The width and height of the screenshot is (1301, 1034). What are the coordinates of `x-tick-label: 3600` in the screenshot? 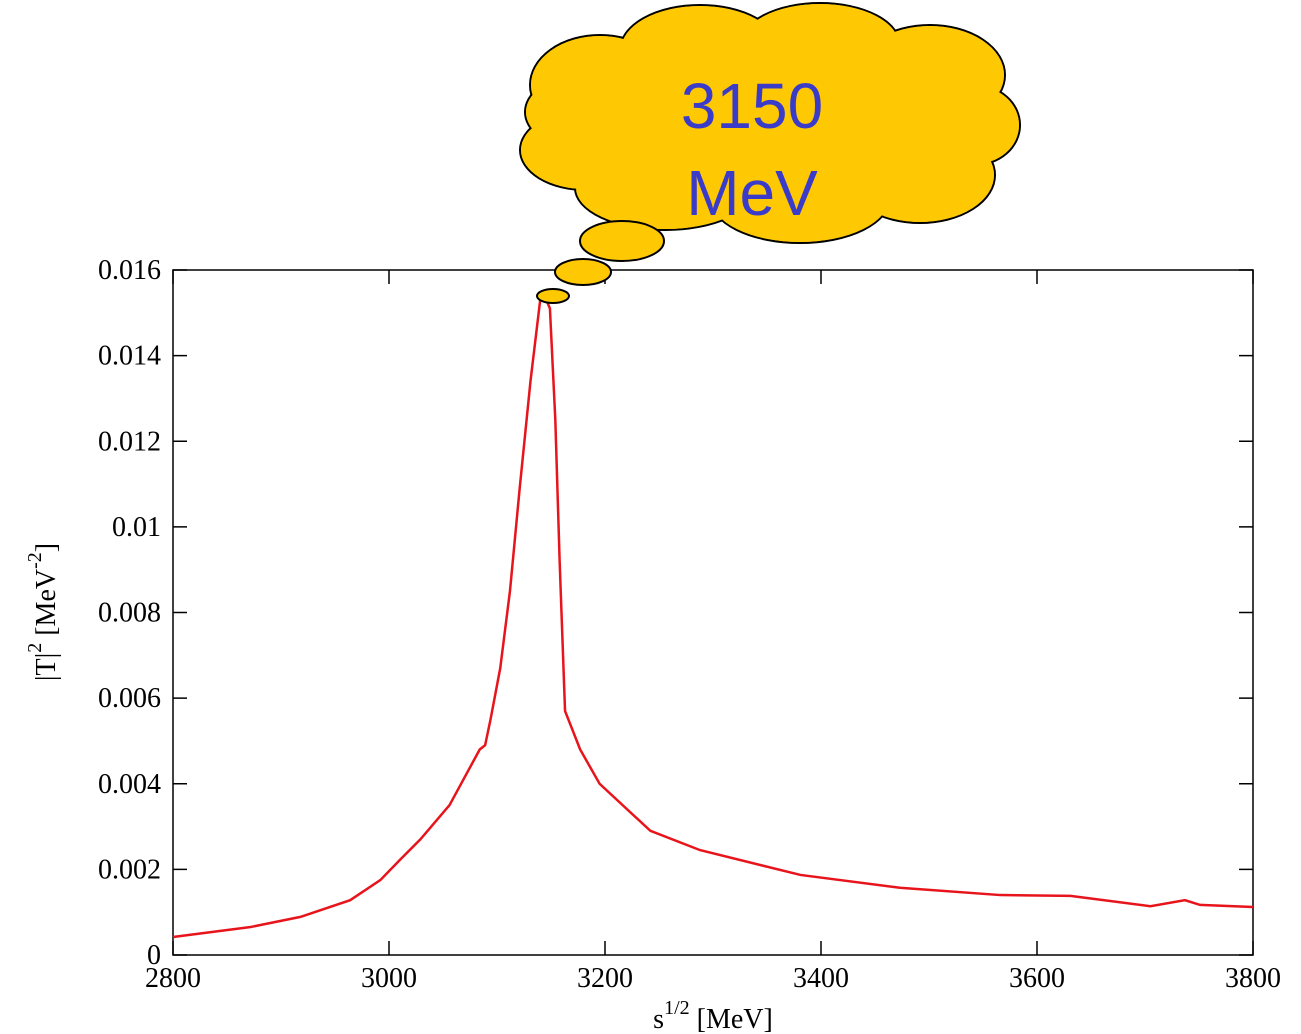 It's located at (1037, 978).